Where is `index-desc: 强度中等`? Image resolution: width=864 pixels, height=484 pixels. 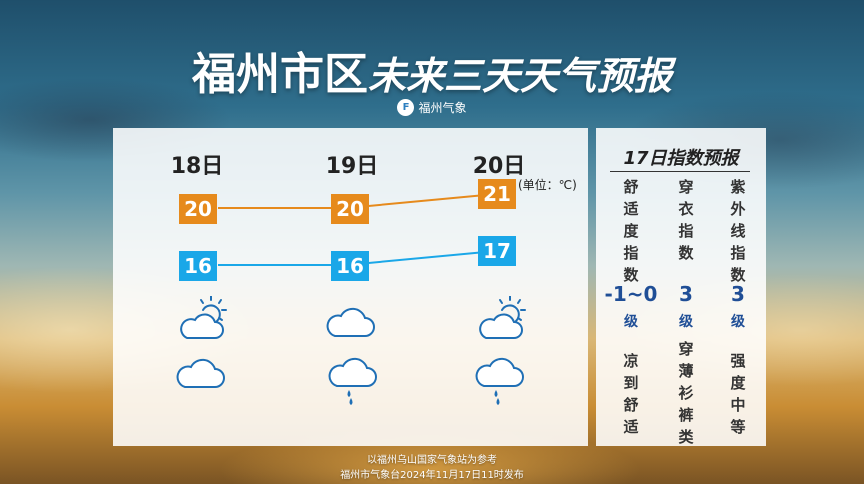 index-desc: 强度中等 is located at coordinates (738, 393).